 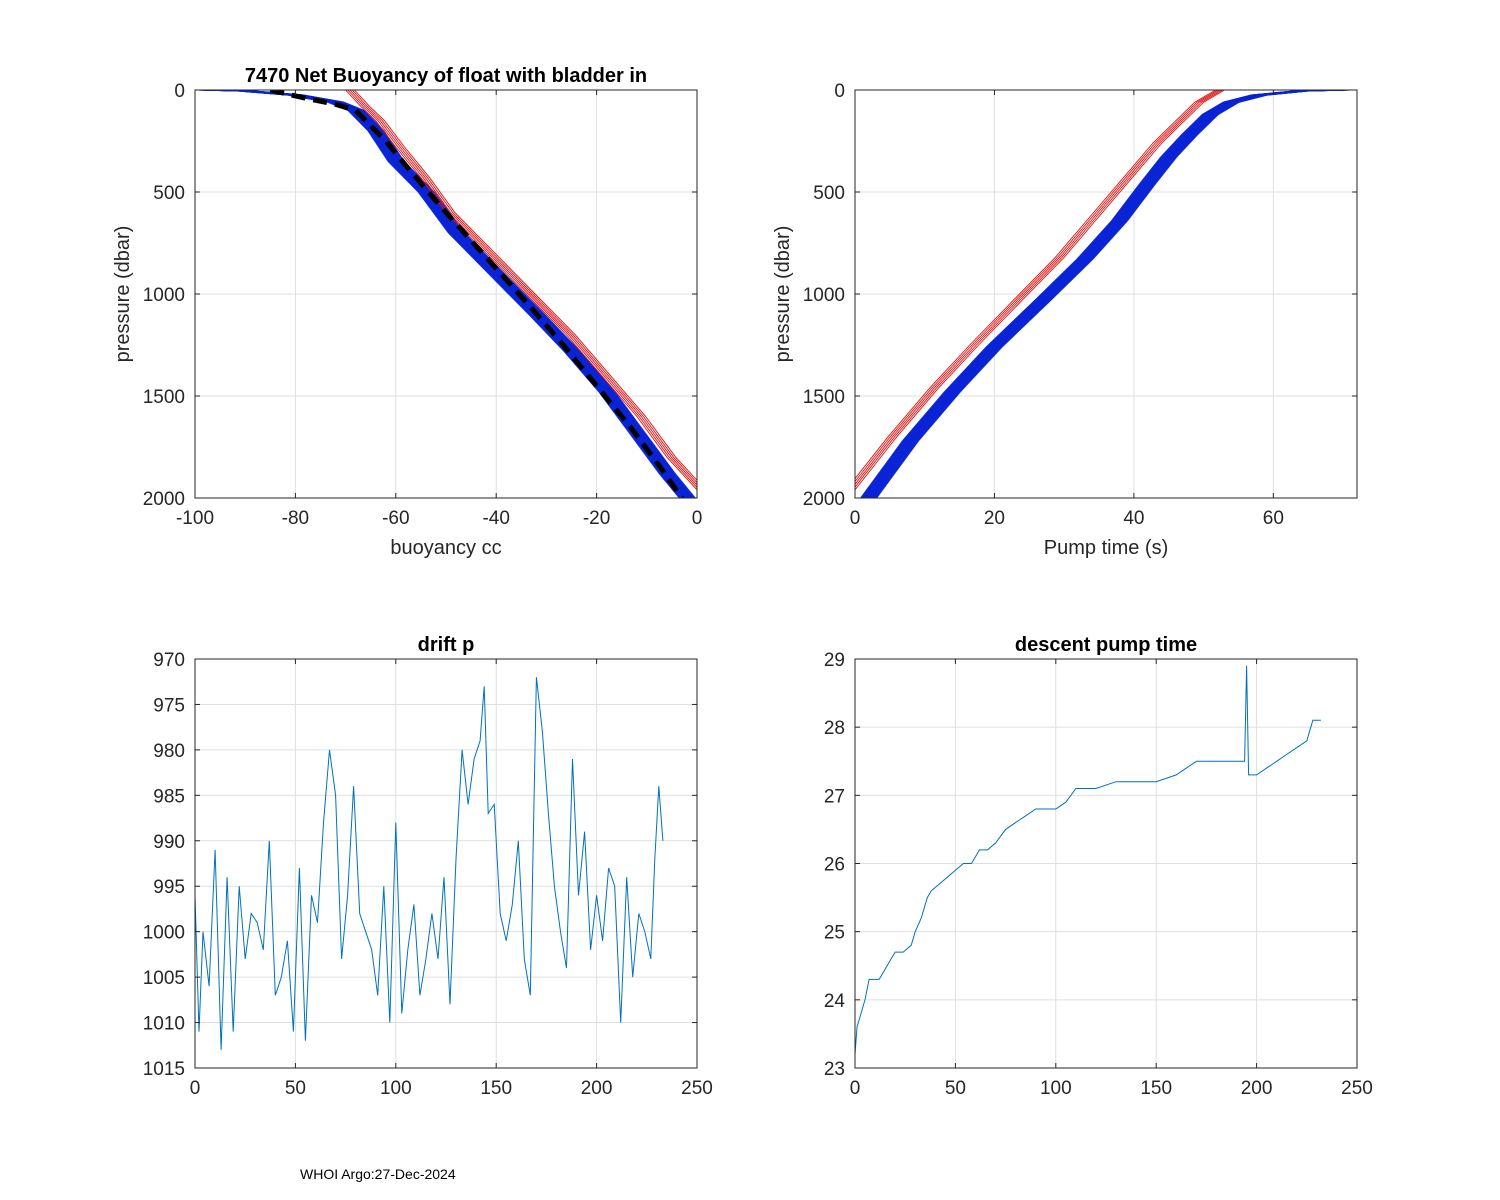 What do you see at coordinates (169, 660) in the screenshot?
I see `y-tick-label: 970` at bounding box center [169, 660].